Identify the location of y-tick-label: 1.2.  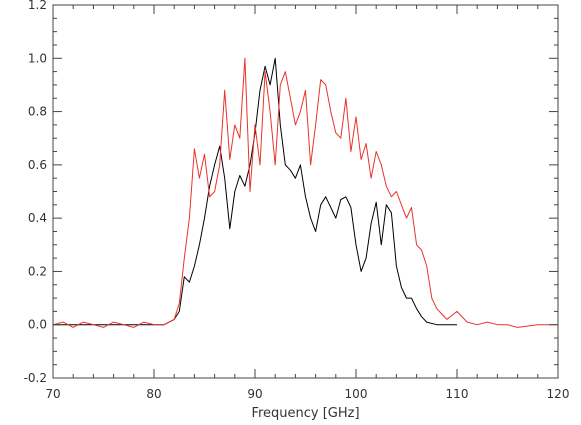
(37, 6).